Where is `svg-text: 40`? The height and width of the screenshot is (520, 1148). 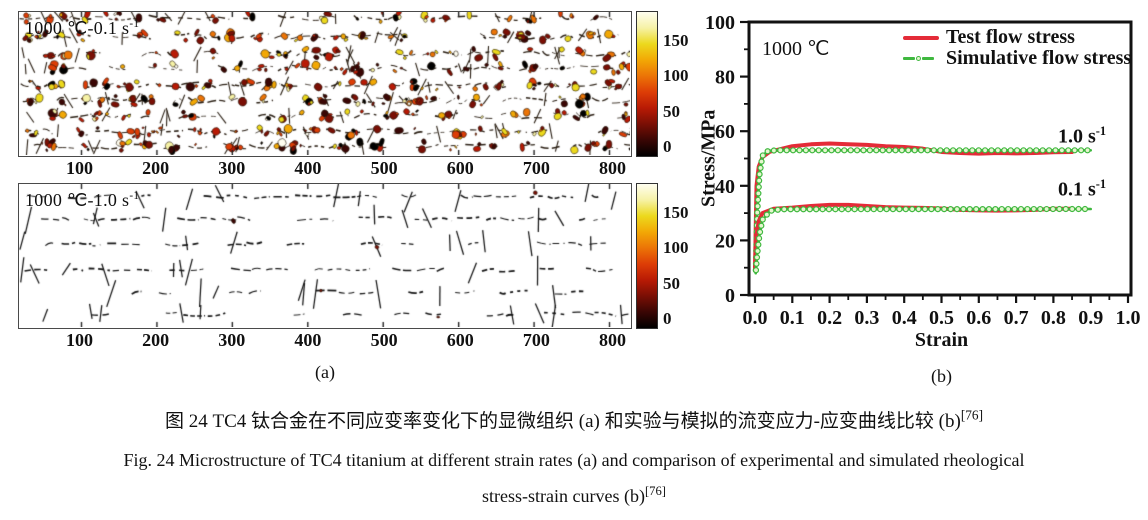 svg-text: 40 is located at coordinates (725, 187).